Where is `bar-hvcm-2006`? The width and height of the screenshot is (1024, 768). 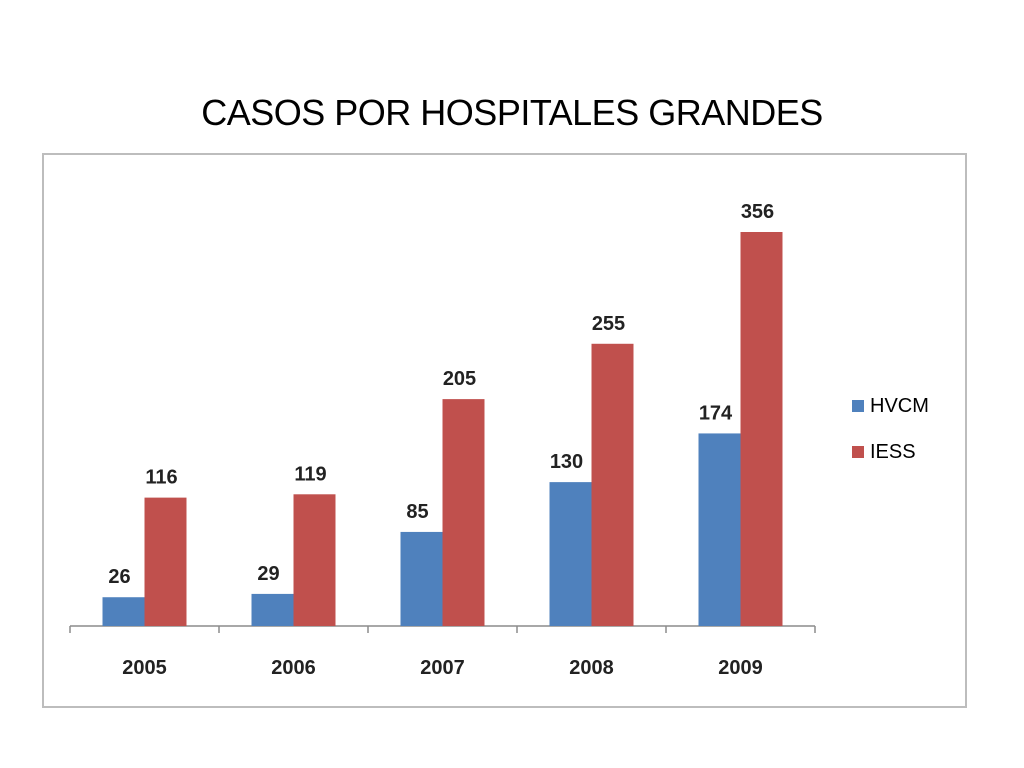
bar-hvcm-2006 is located at coordinates (272, 609).